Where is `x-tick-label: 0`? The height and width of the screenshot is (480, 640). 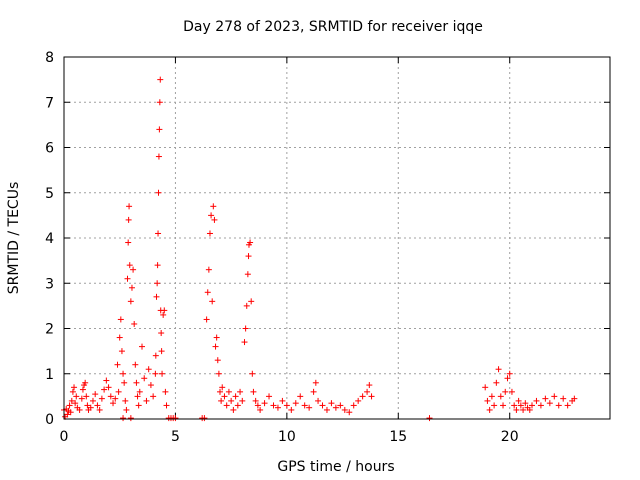 x-tick-label: 0 is located at coordinates (64, 437).